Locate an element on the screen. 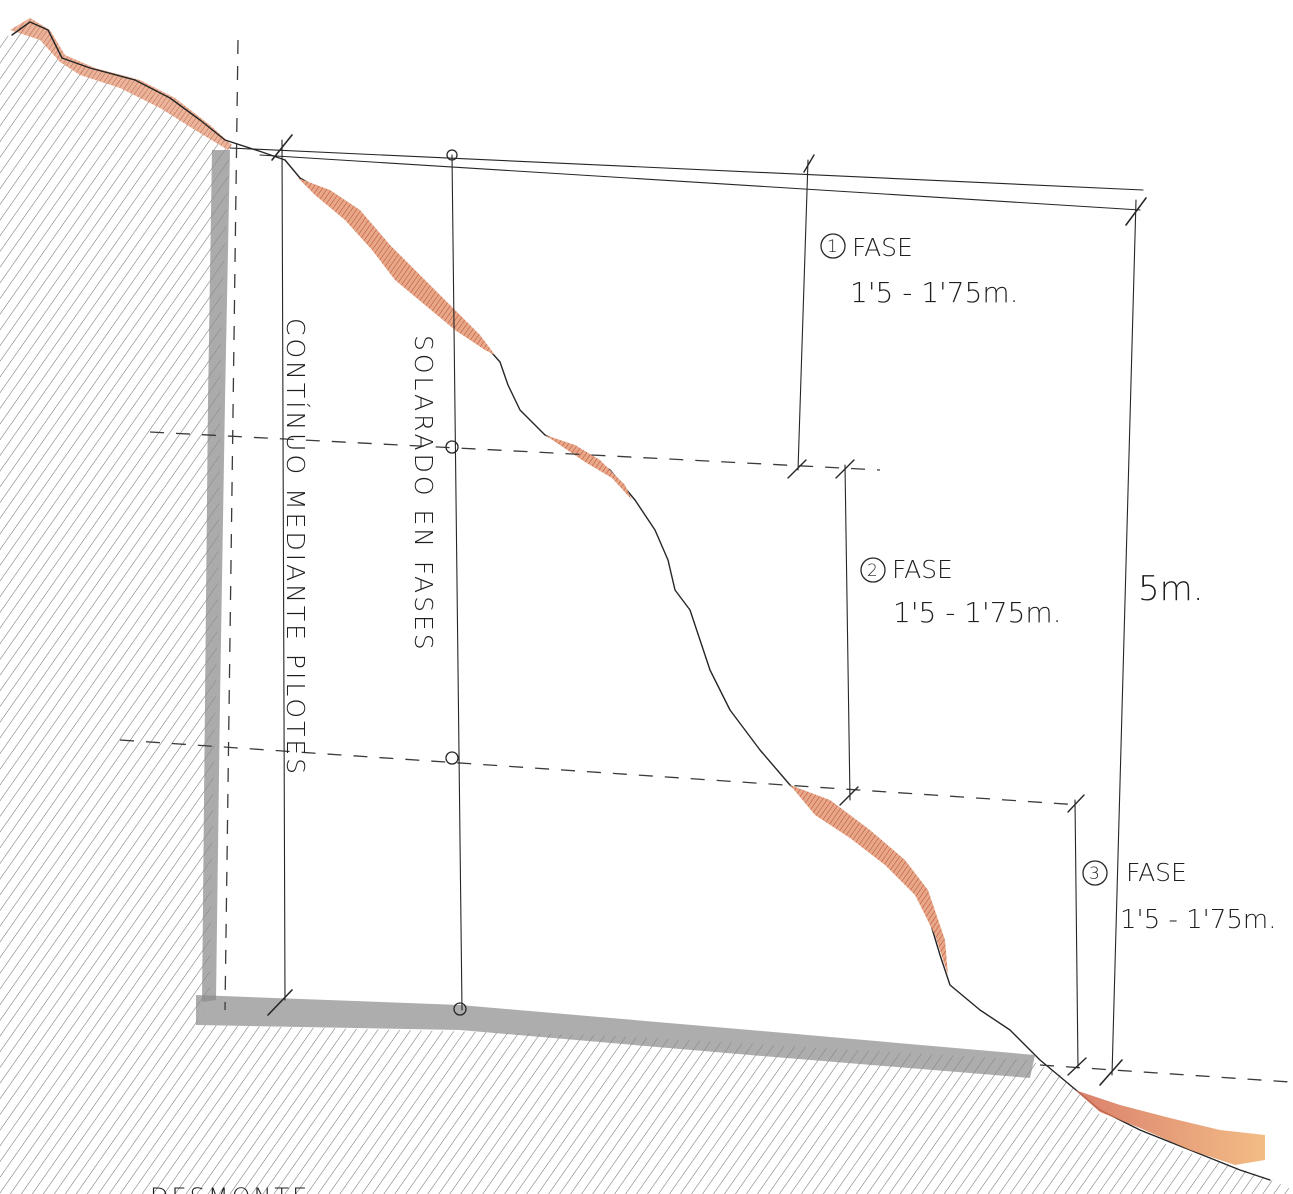 The image size is (1293, 1194). bottom-note: DESMONTE is located at coordinates (230, 1188).